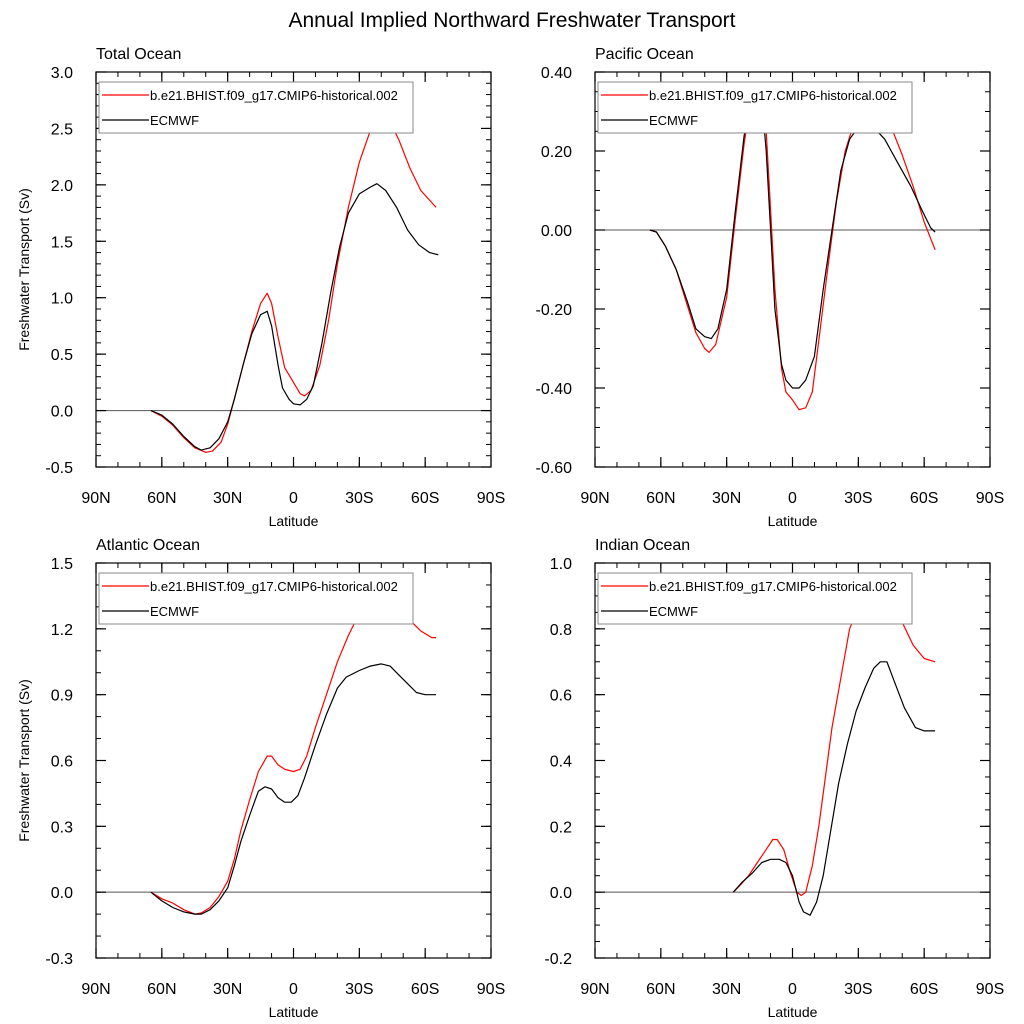 This screenshot has width=1024, height=1024. I want to click on y-tick-label: 0.5, so click(62, 355).